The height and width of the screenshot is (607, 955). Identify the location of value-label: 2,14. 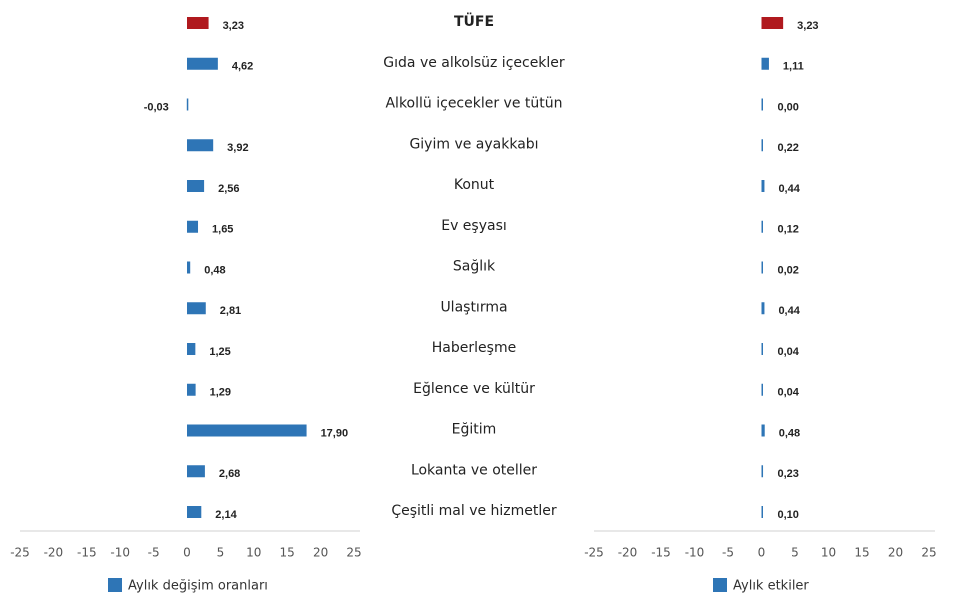
(226, 515).